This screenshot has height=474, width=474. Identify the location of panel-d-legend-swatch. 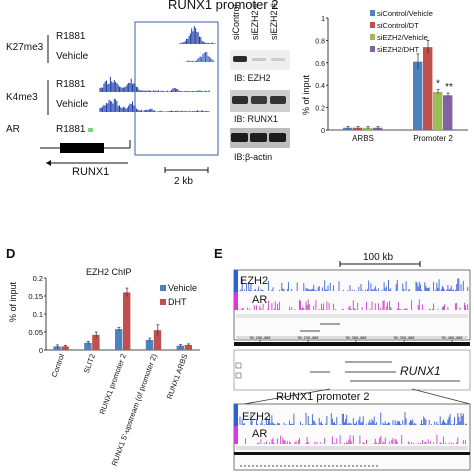
(163, 288).